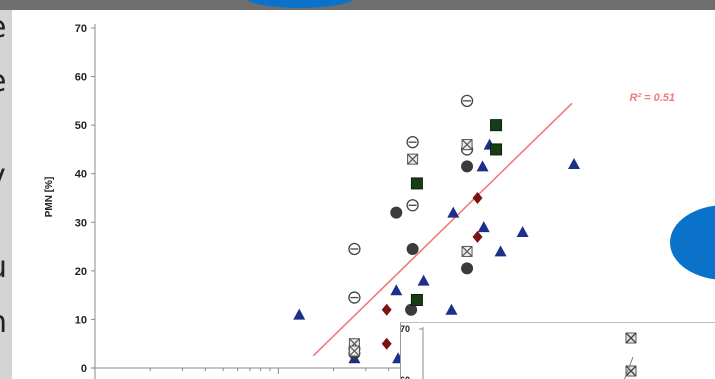  What do you see at coordinates (652, 98) in the screenshot?
I see `r-squared-label: R² = 0.51` at bounding box center [652, 98].